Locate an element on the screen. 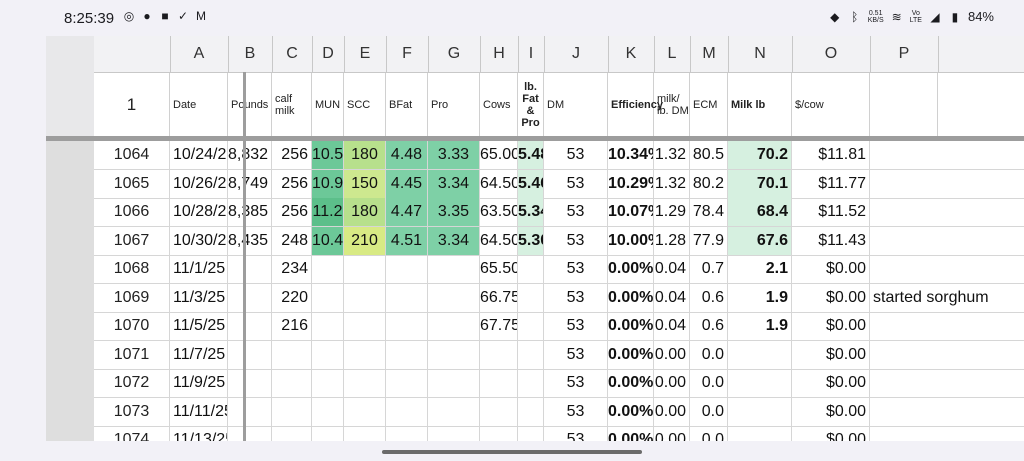 The image size is (1024, 461). cell-d: 10.5 is located at coordinates (328, 155).